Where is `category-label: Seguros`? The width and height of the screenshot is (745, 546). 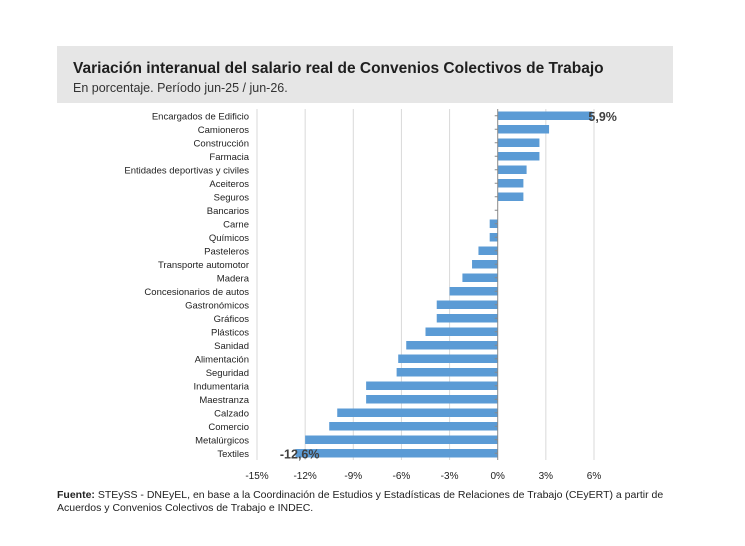
category-label: Seguros is located at coordinates (232, 197).